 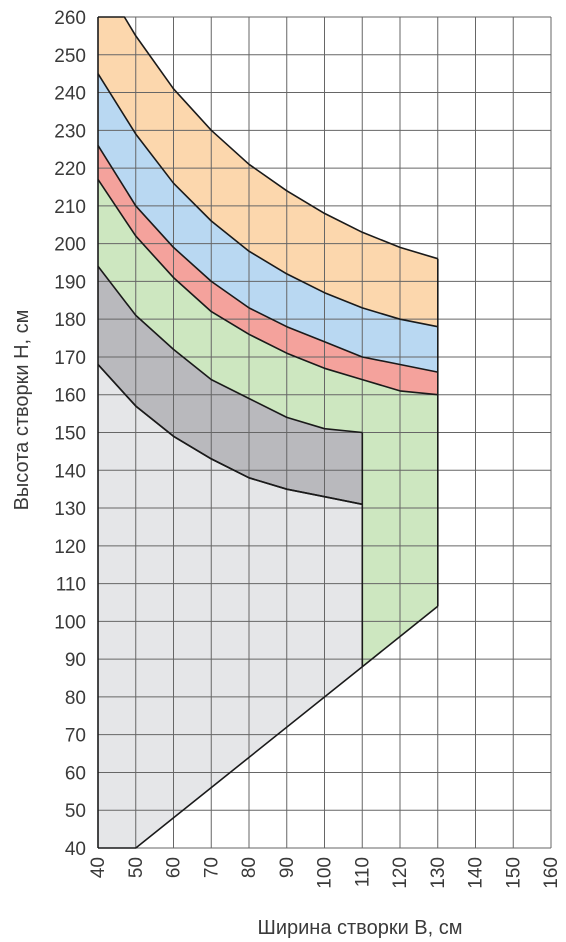 I want to click on y-tick-label: 100, so click(x=70, y=622).